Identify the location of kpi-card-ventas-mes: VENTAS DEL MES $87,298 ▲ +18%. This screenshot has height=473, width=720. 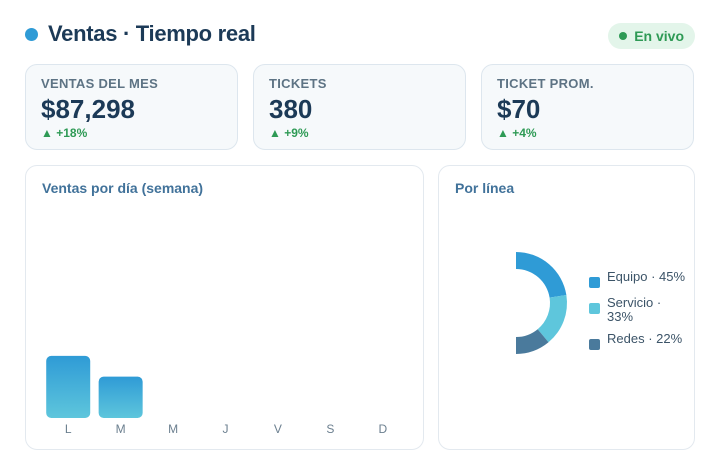
(131, 107).